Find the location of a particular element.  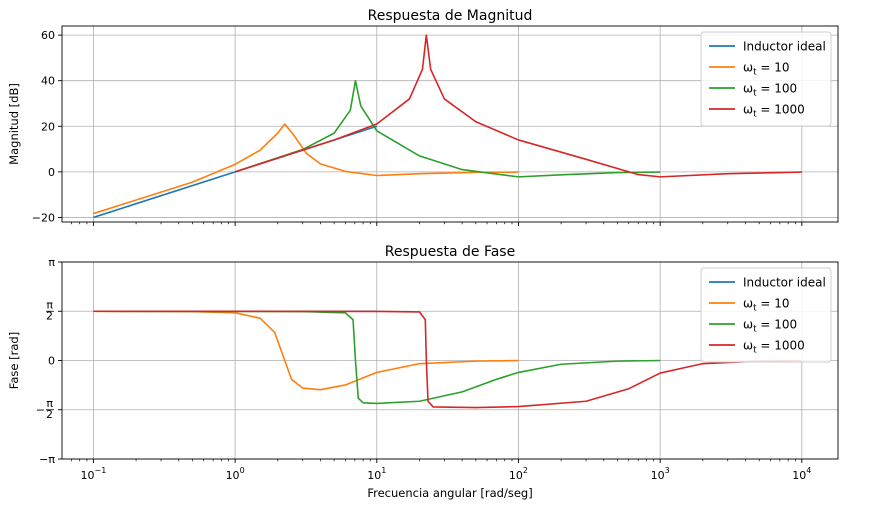

y-axis-label: Fase [rad] is located at coordinates (14, 360).